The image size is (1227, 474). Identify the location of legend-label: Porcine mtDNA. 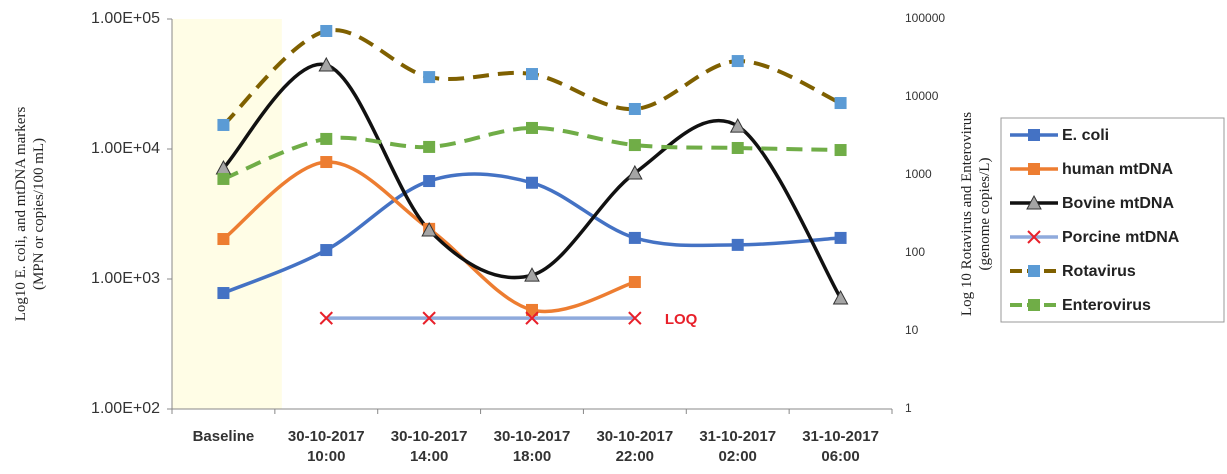
(1121, 237).